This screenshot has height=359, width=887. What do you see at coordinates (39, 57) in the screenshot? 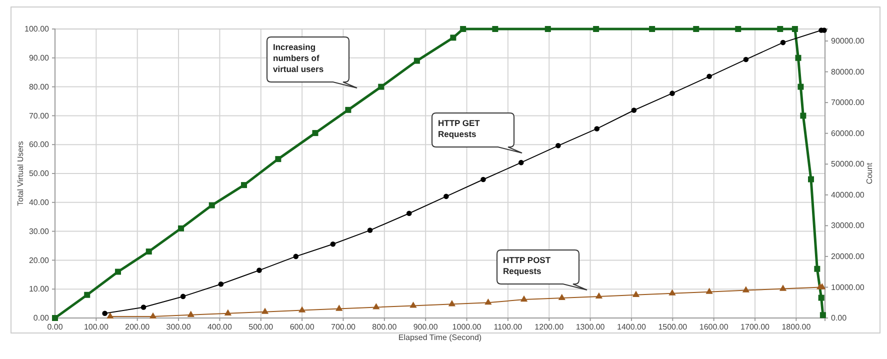
I see `y-tick-label: 90.00` at bounding box center [39, 57].